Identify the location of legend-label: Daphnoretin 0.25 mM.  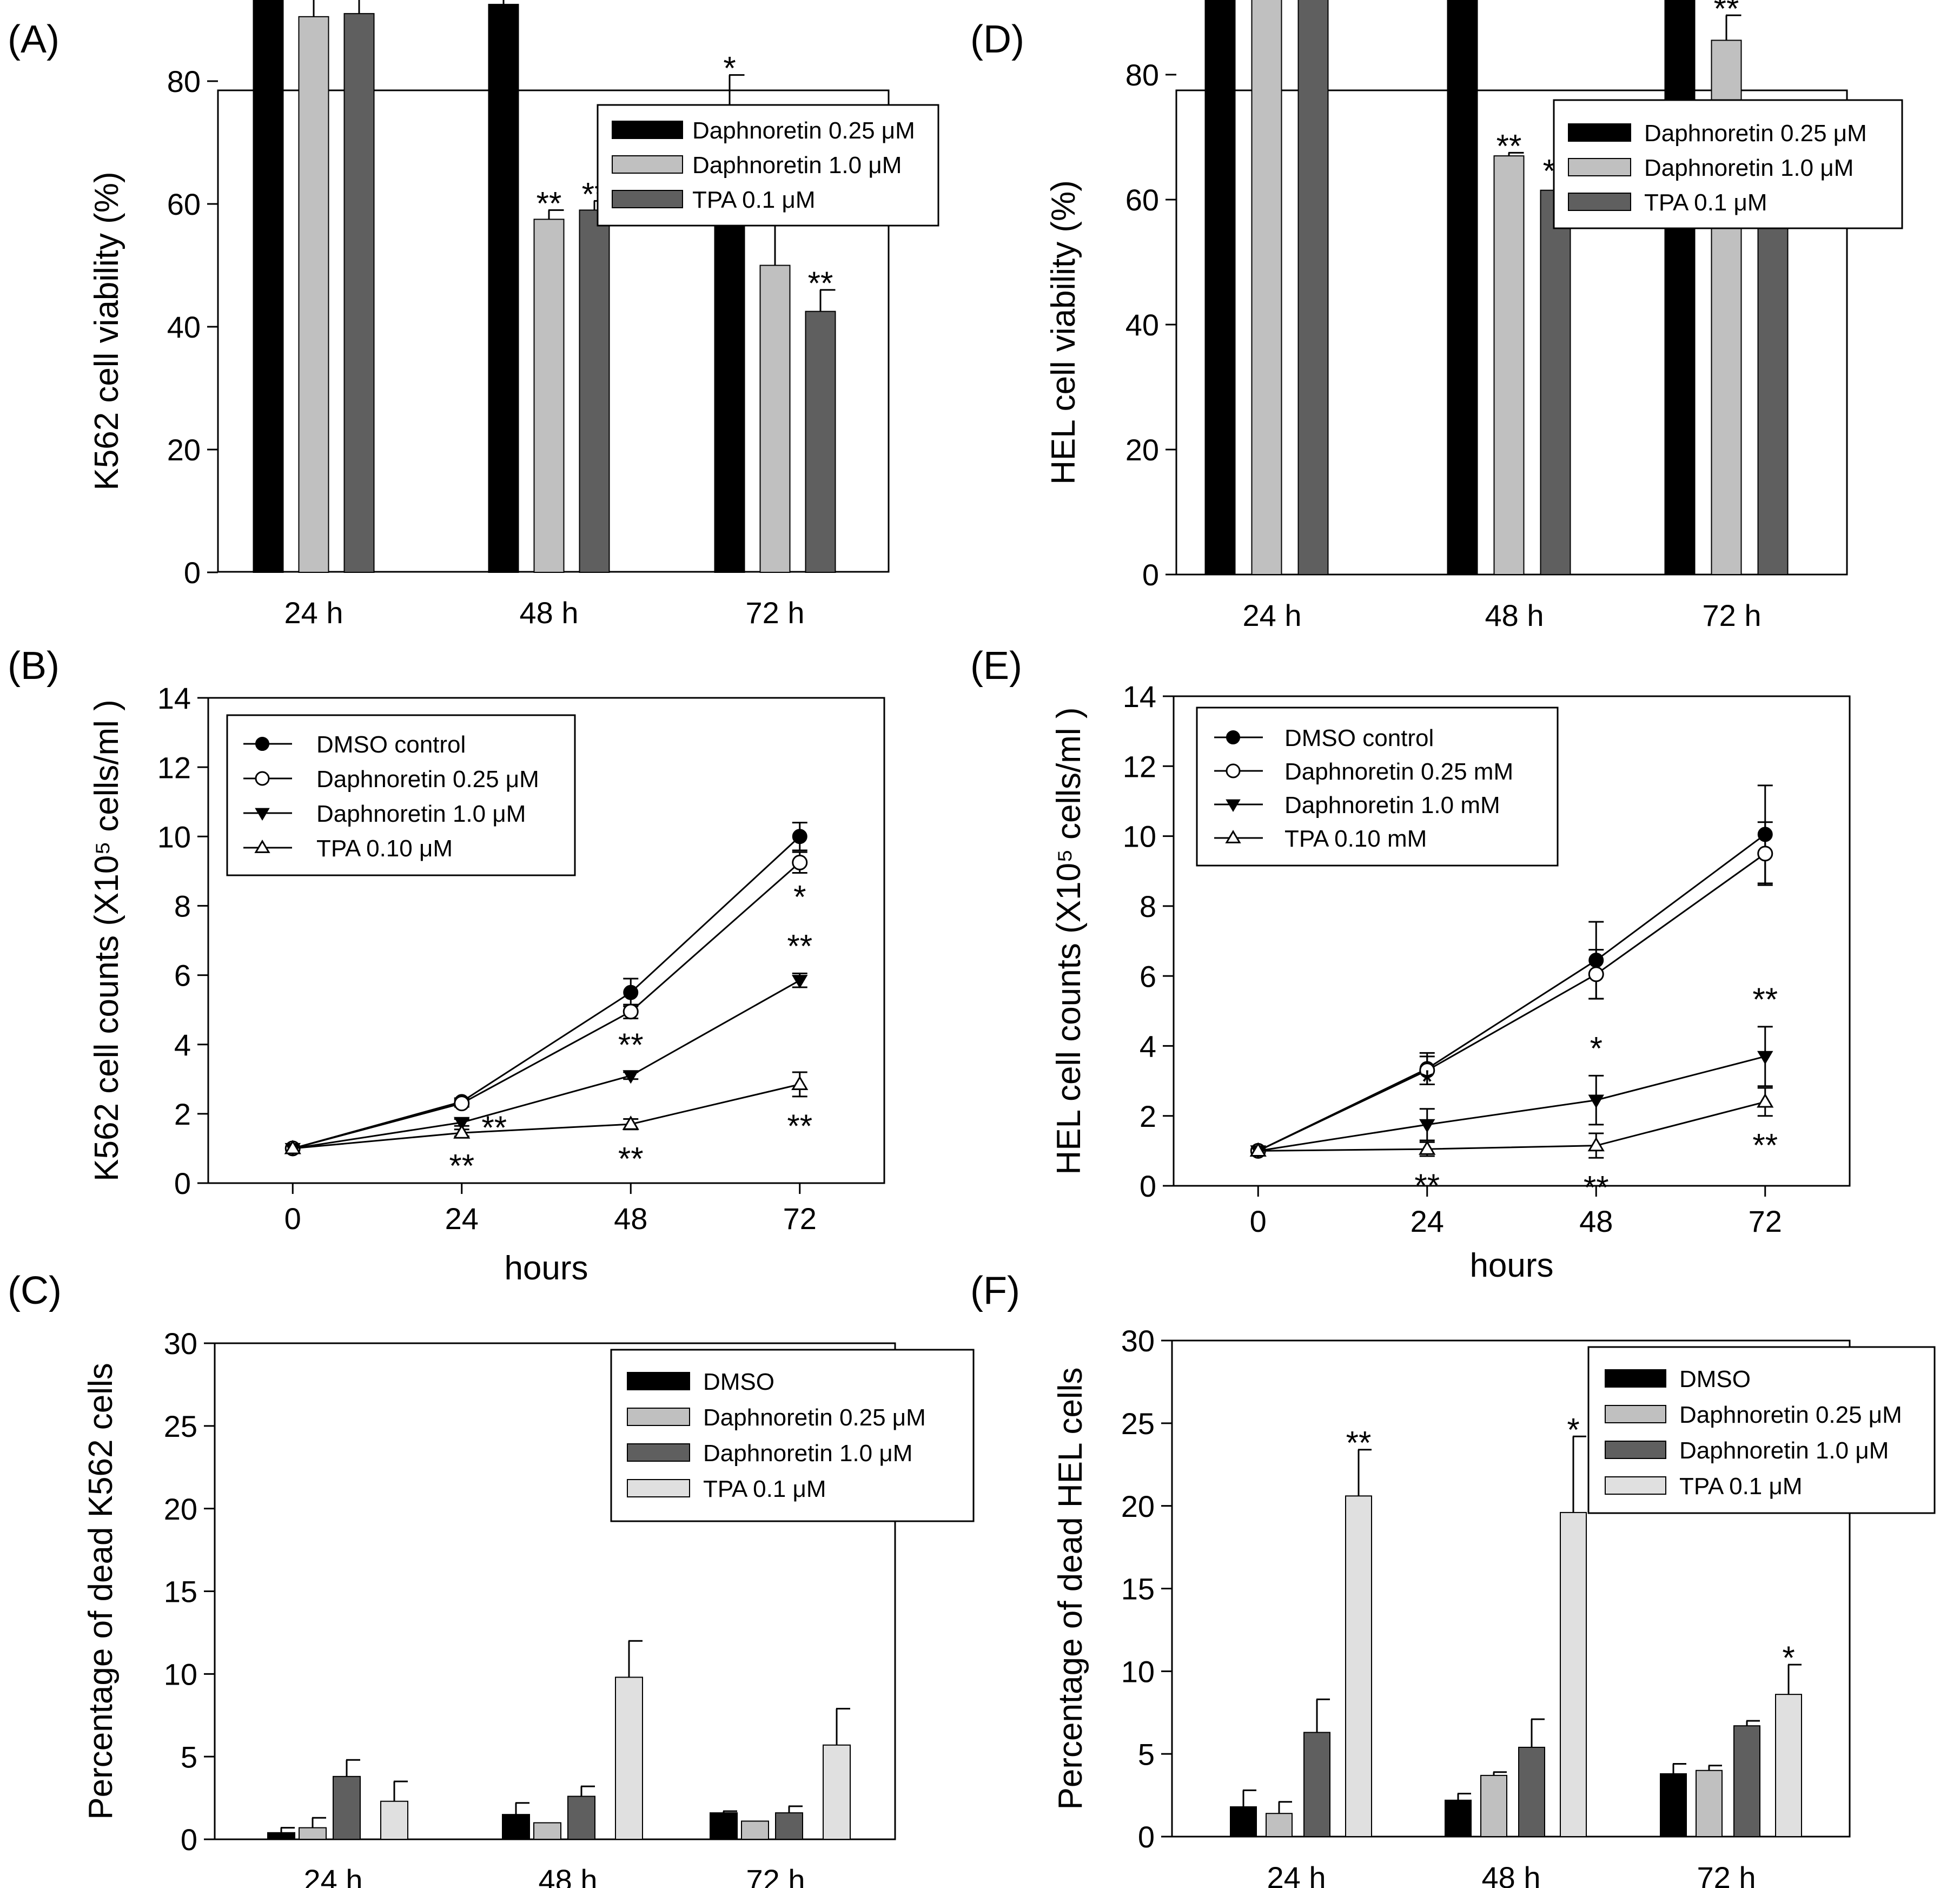
(1398, 771).